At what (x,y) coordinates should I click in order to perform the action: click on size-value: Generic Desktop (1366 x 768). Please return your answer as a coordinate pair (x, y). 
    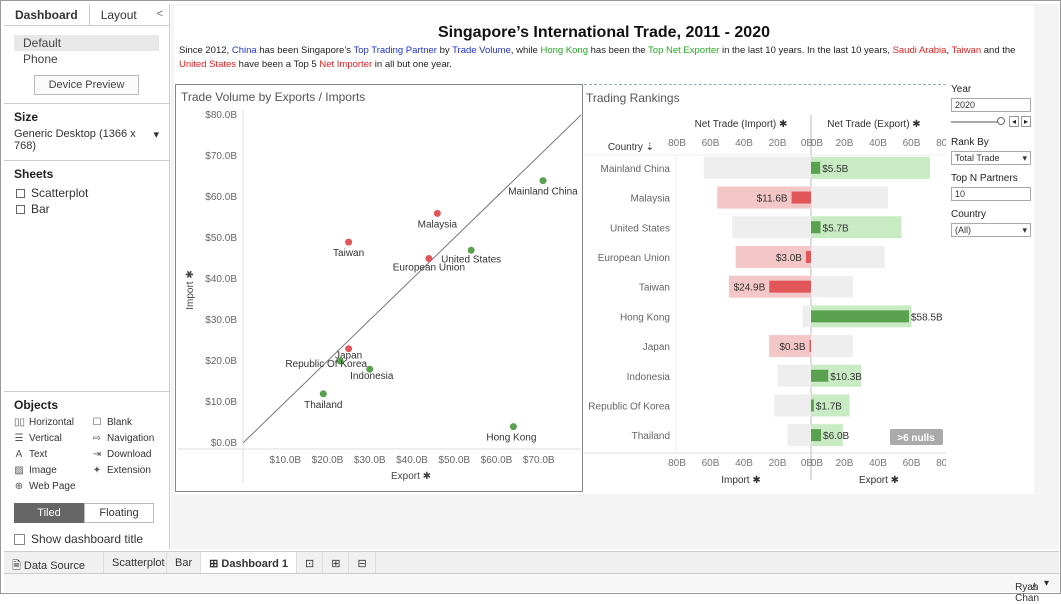
    Looking at the image, I should click on (75, 140).